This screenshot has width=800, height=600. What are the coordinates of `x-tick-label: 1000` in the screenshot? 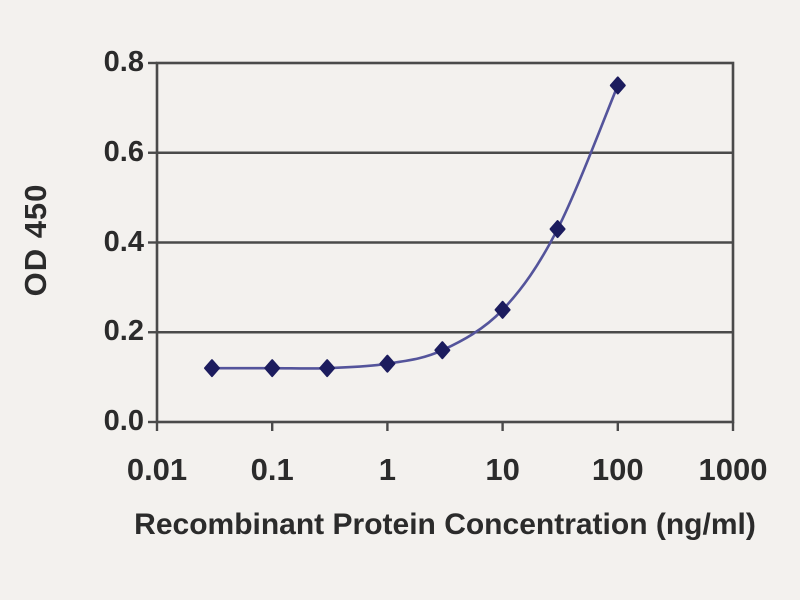 It's located at (733, 469).